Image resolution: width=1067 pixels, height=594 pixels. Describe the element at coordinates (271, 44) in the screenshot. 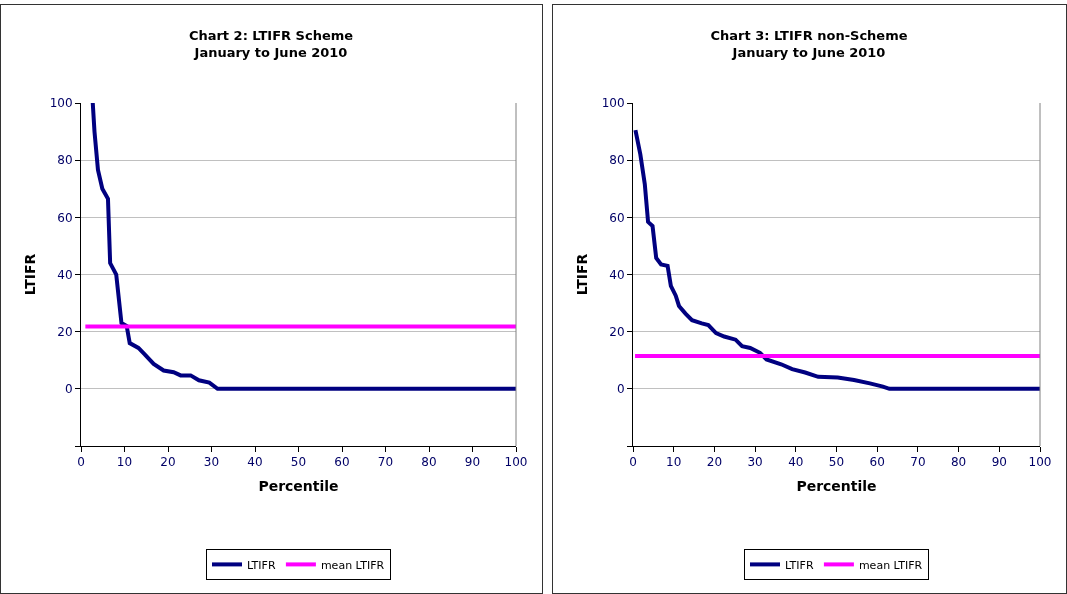

I see `chart-title: Chart 2: LTIFR Scheme January to June 2010` at that location.